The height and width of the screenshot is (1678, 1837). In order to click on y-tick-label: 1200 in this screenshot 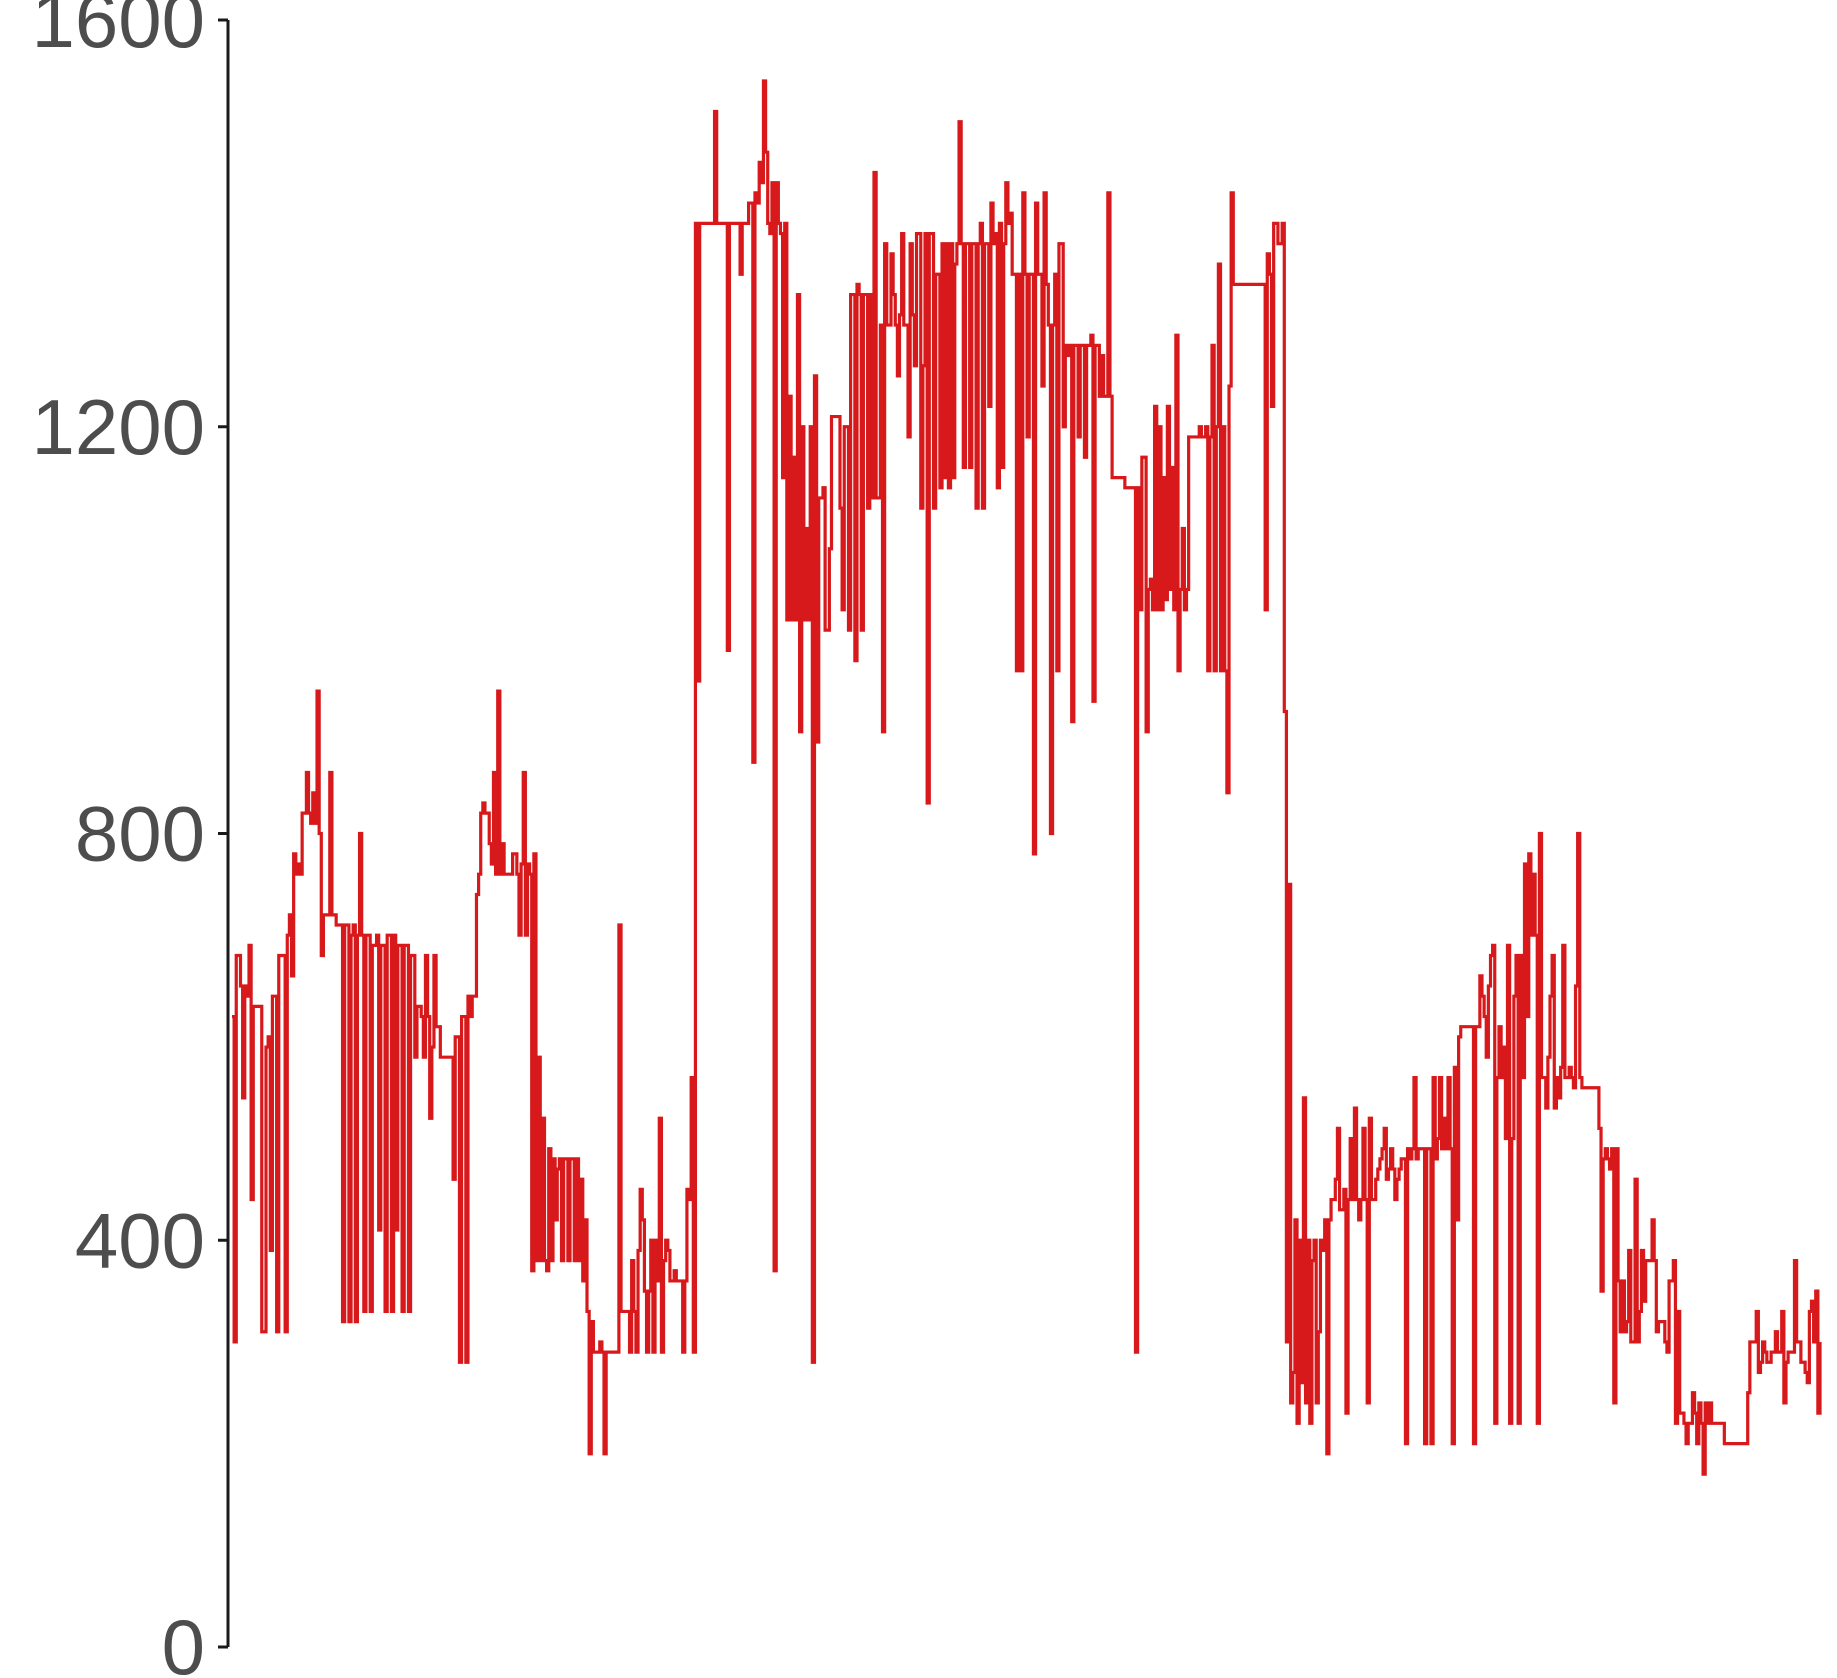, I will do `click(118, 427)`.